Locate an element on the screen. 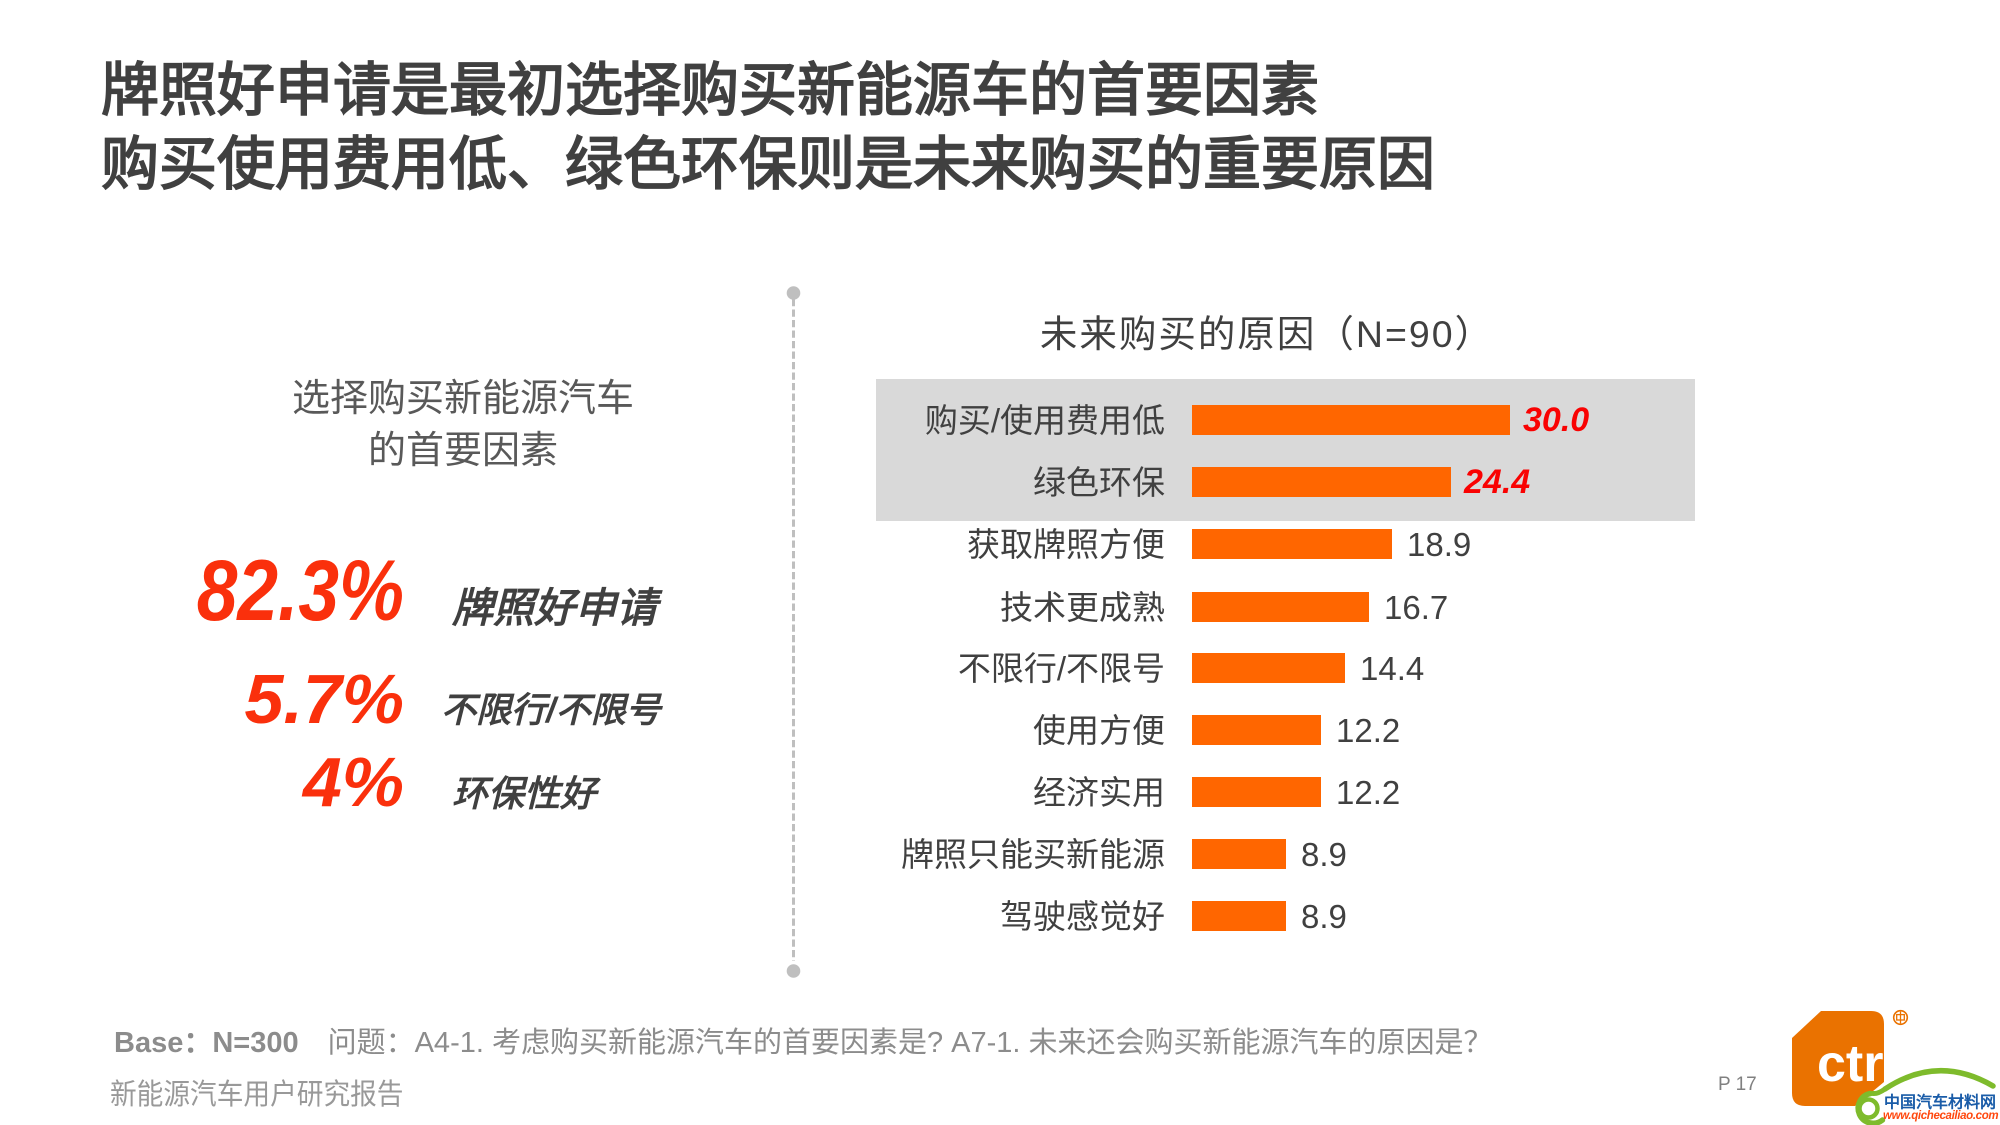 The width and height of the screenshot is (2000, 1125). svg-text: ctr is located at coordinates (1850, 1064).